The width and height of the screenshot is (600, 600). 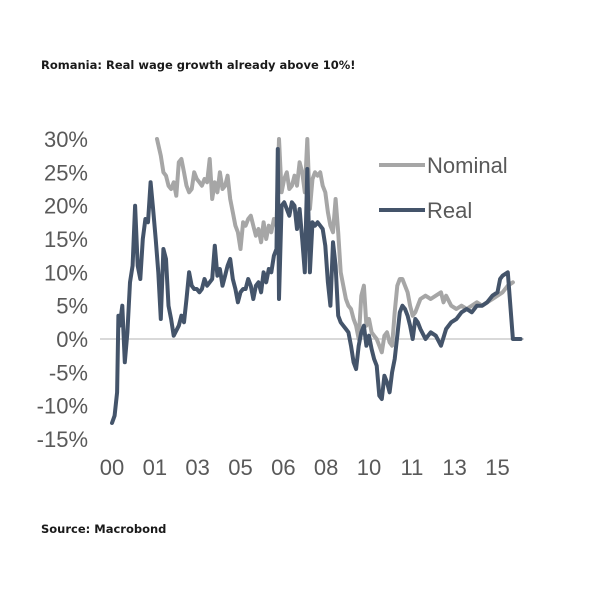 What do you see at coordinates (72, 339) in the screenshot?
I see `y-tick-label: 0%` at bounding box center [72, 339].